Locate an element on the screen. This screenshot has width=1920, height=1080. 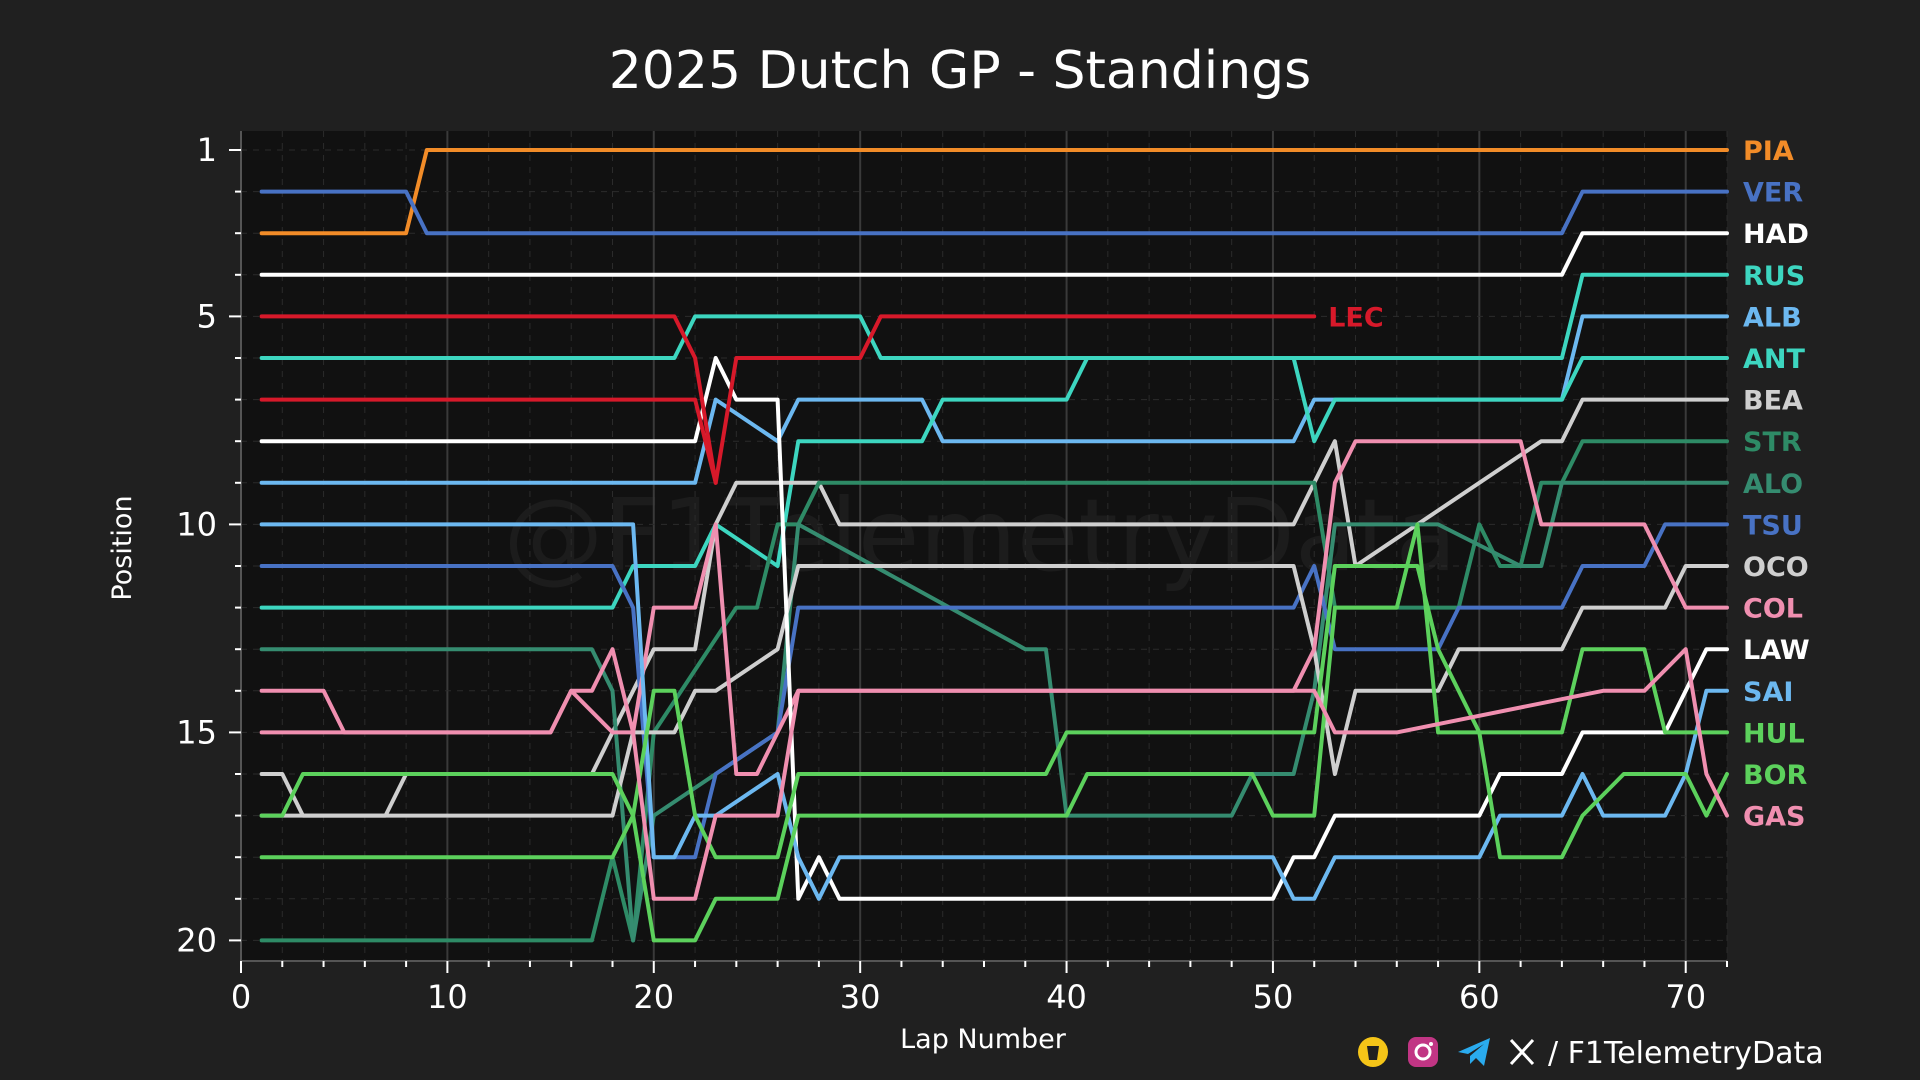
driver-label-lec: LEC is located at coordinates (1355, 317).